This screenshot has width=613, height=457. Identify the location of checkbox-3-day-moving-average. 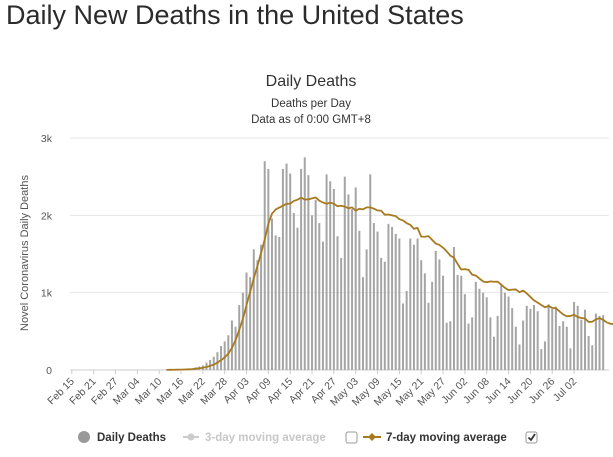
(351, 437).